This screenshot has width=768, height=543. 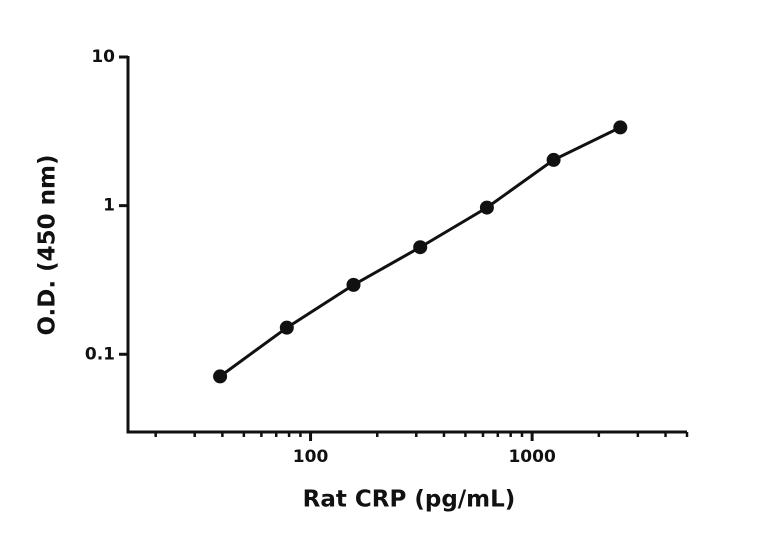 What do you see at coordinates (311, 457) in the screenshot?
I see `x-tick-label: 100` at bounding box center [311, 457].